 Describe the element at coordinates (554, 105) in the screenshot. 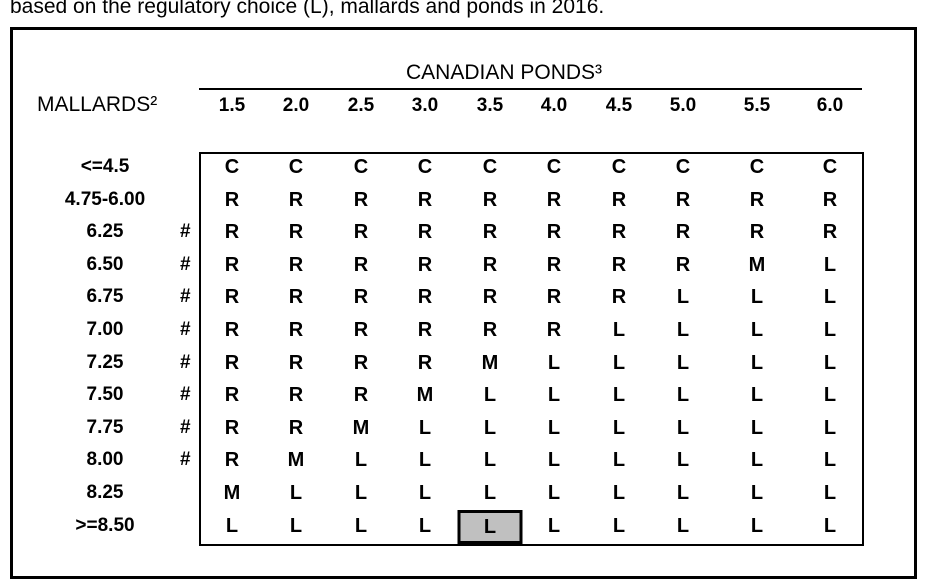

I see `column-header: 4.0` at that location.